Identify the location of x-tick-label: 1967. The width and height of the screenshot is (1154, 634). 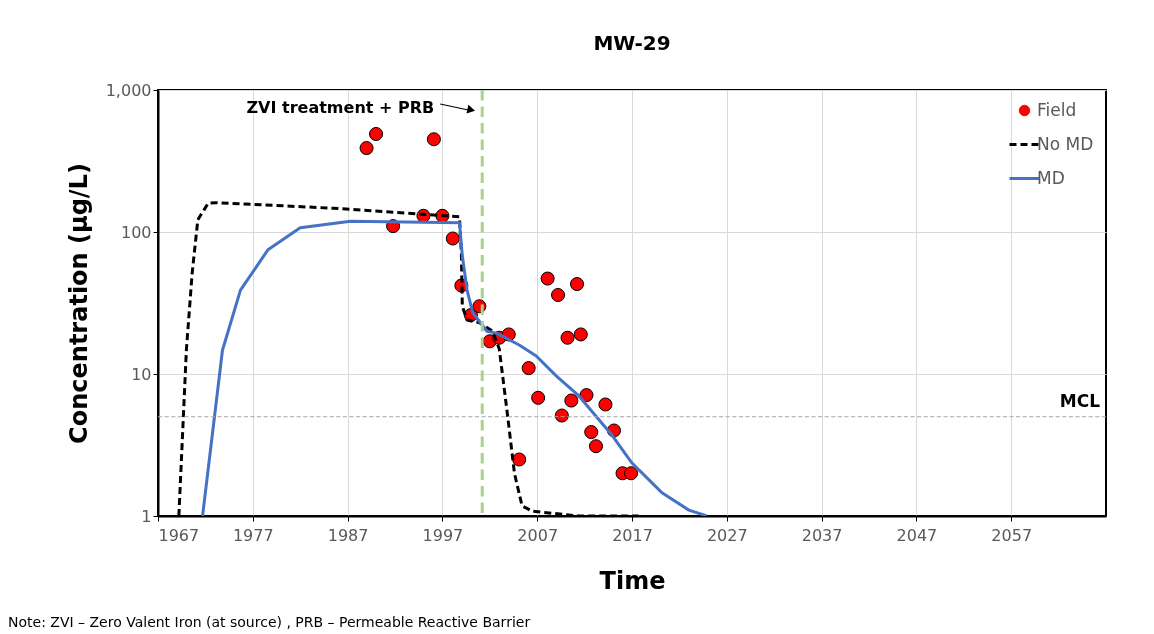
(179, 535).